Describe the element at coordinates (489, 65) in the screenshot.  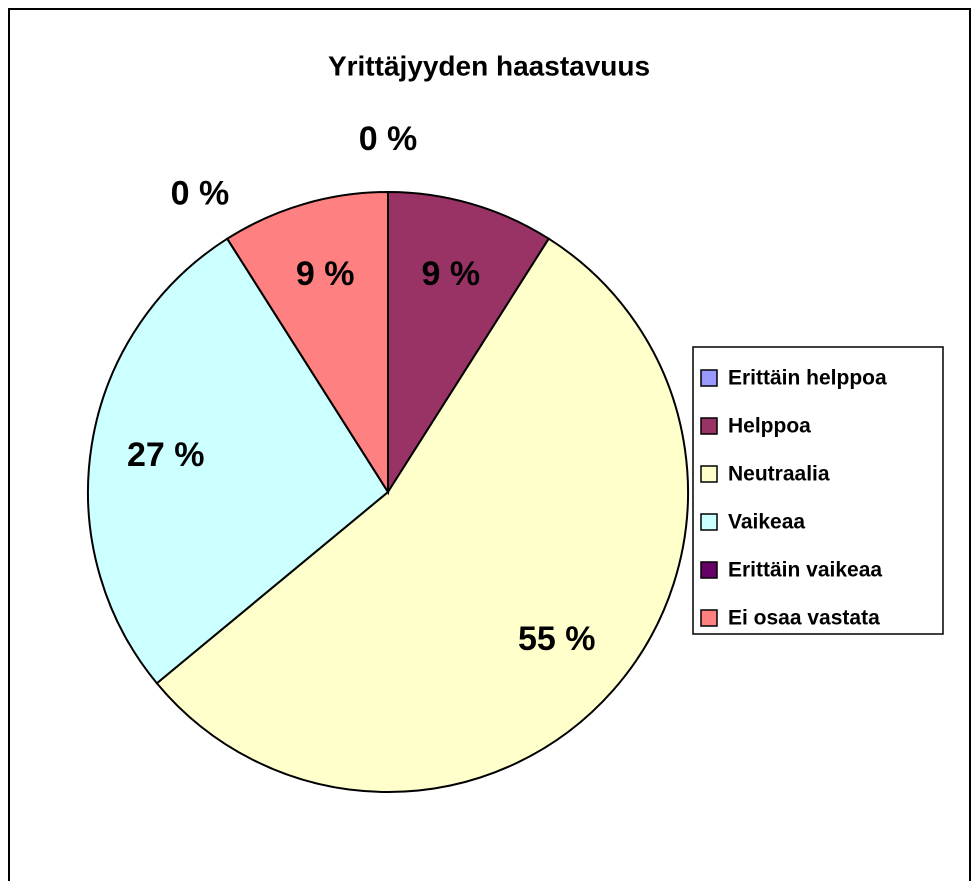
I see `chart-title: Yrittäjyyden haastavuus` at that location.